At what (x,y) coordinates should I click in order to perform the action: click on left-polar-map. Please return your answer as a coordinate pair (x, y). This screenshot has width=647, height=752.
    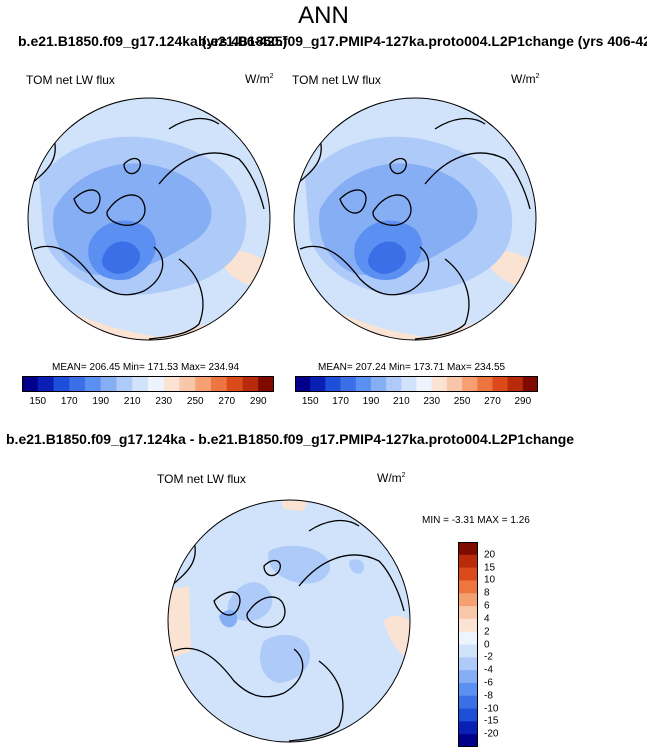
    Looking at the image, I should click on (149, 219).